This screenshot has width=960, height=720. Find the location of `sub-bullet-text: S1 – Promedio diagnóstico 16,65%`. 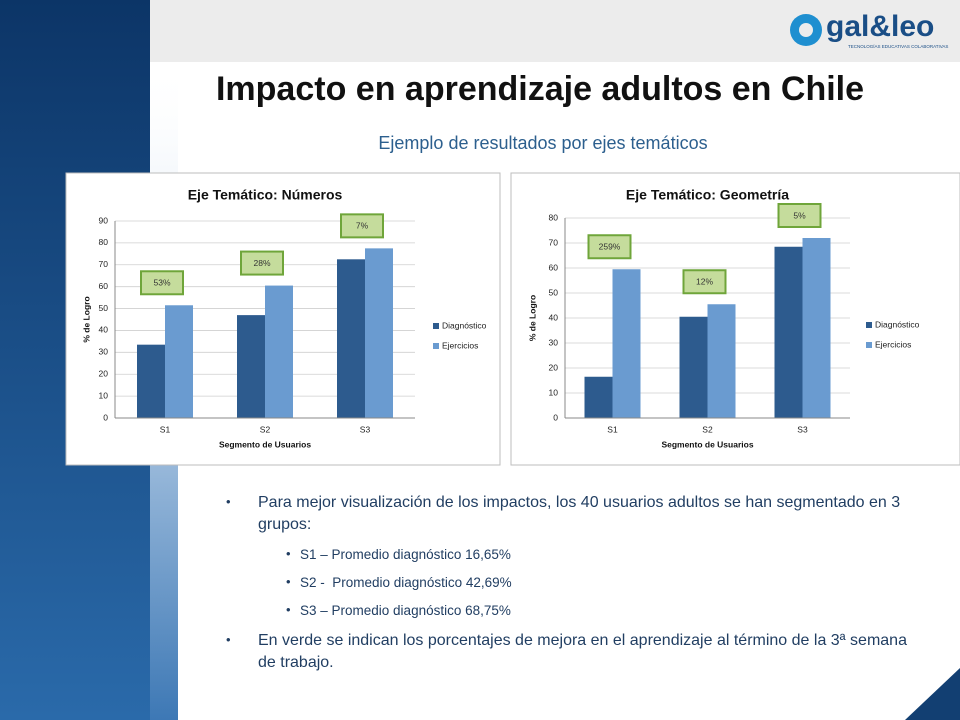

sub-bullet-text: S1 – Promedio diagnóstico 16,65% is located at coordinates (405, 554).